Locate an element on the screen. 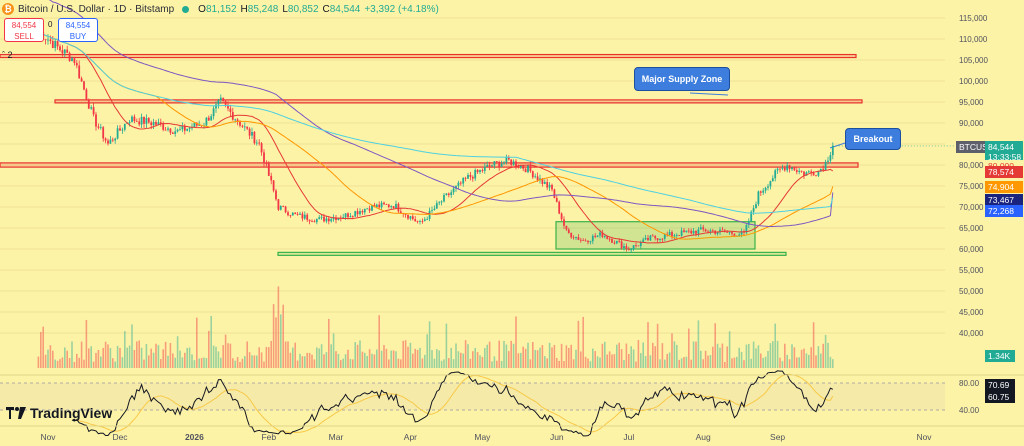  callout-pointer is located at coordinates (709, 94).